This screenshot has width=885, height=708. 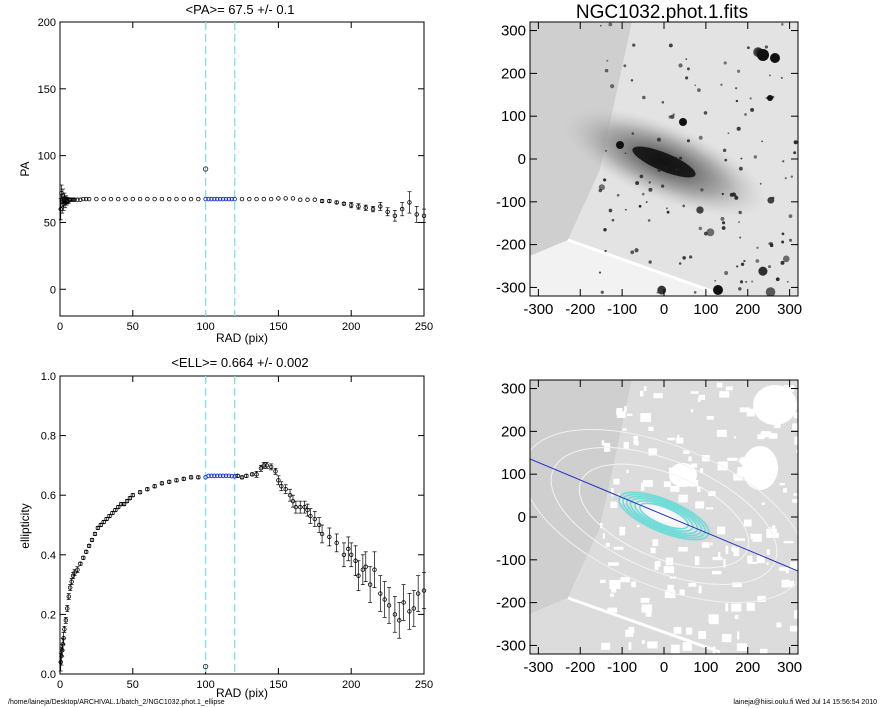 What do you see at coordinates (133, 685) in the screenshot?
I see `x-tick-label: 50` at bounding box center [133, 685].